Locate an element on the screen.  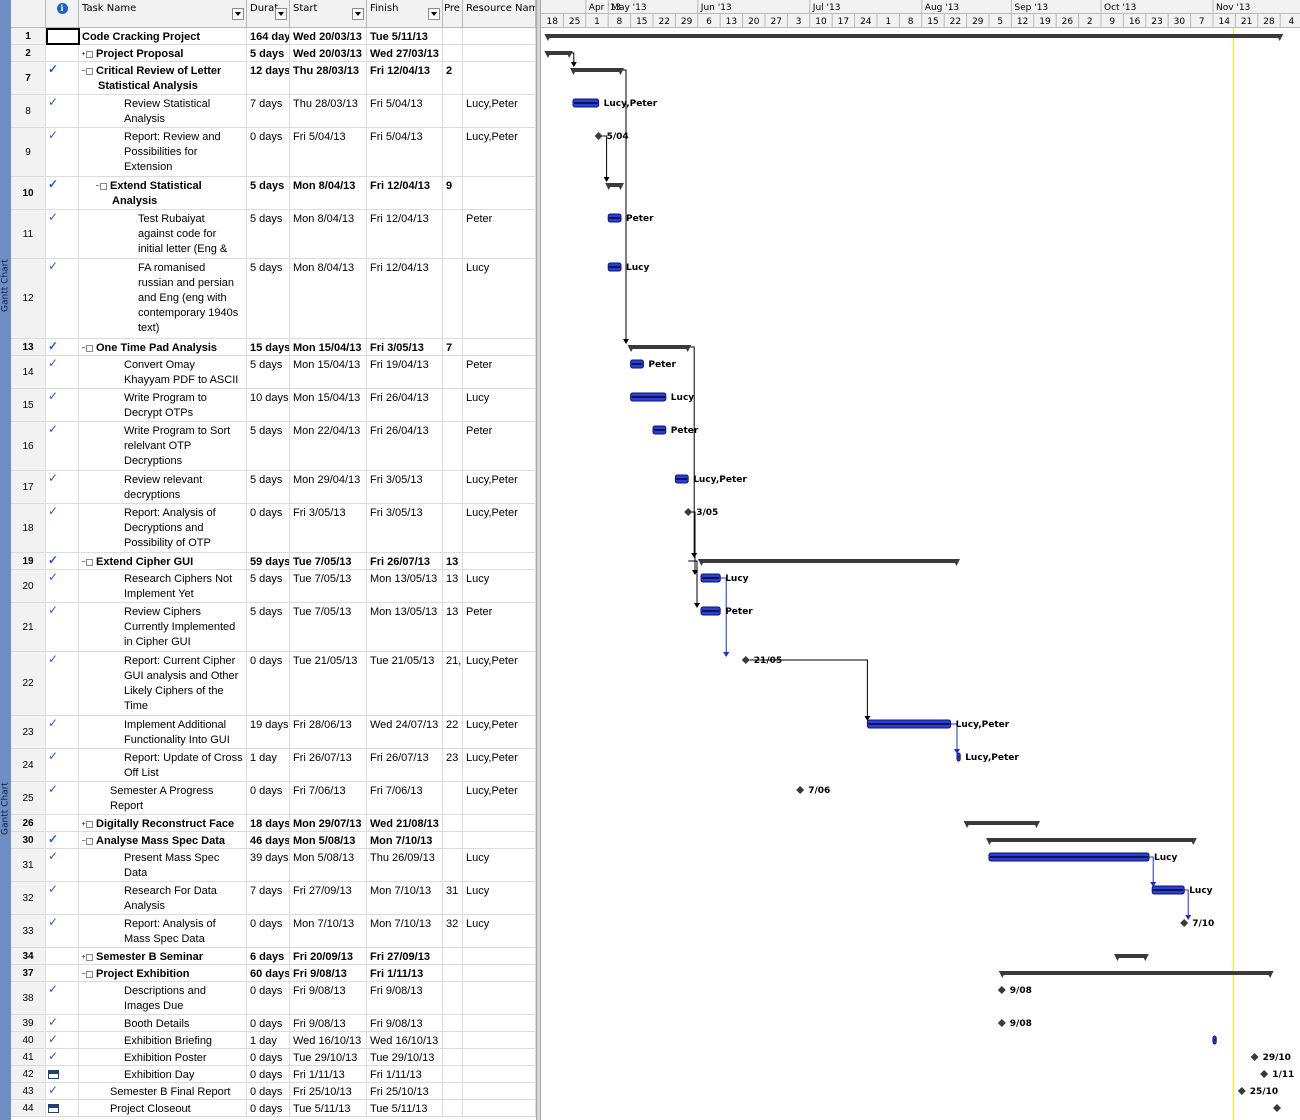
expand-icon: + is located at coordinates (87, 957).